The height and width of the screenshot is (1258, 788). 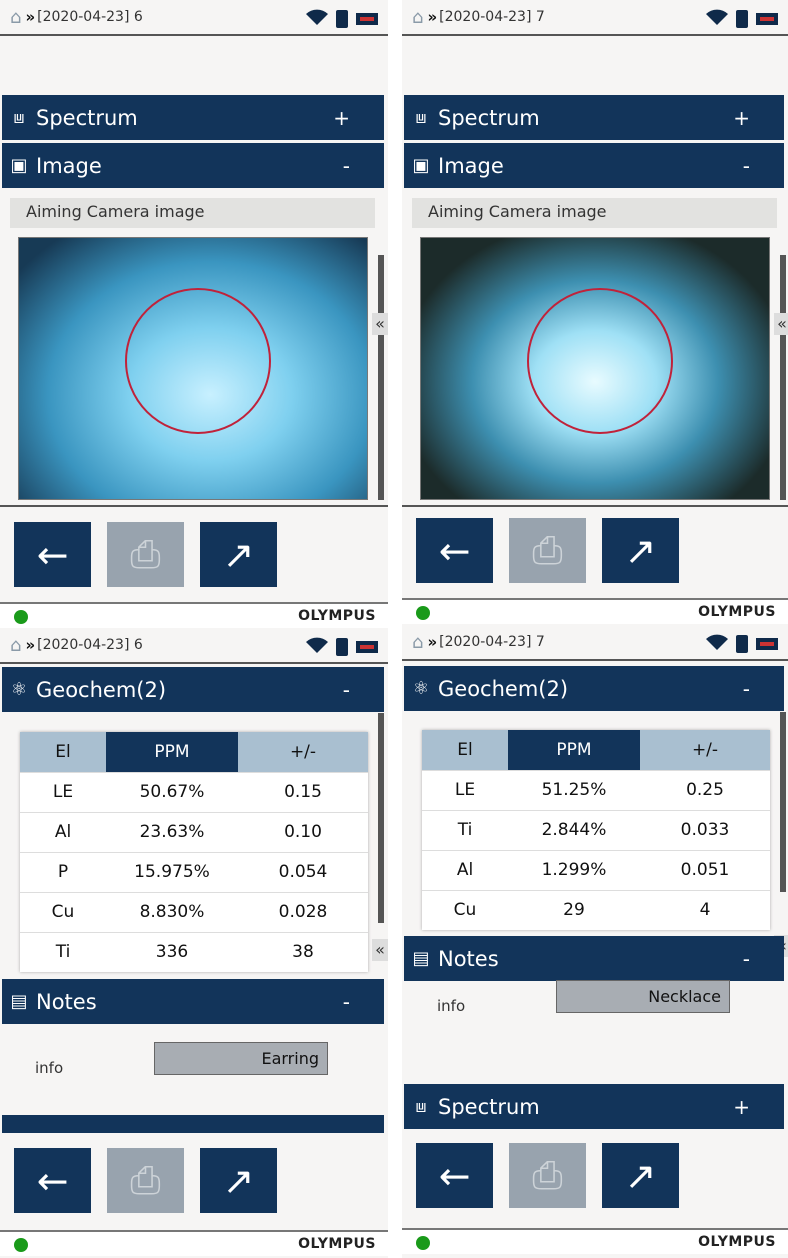 What do you see at coordinates (21, 1245) in the screenshot?
I see `status-indicator` at bounding box center [21, 1245].